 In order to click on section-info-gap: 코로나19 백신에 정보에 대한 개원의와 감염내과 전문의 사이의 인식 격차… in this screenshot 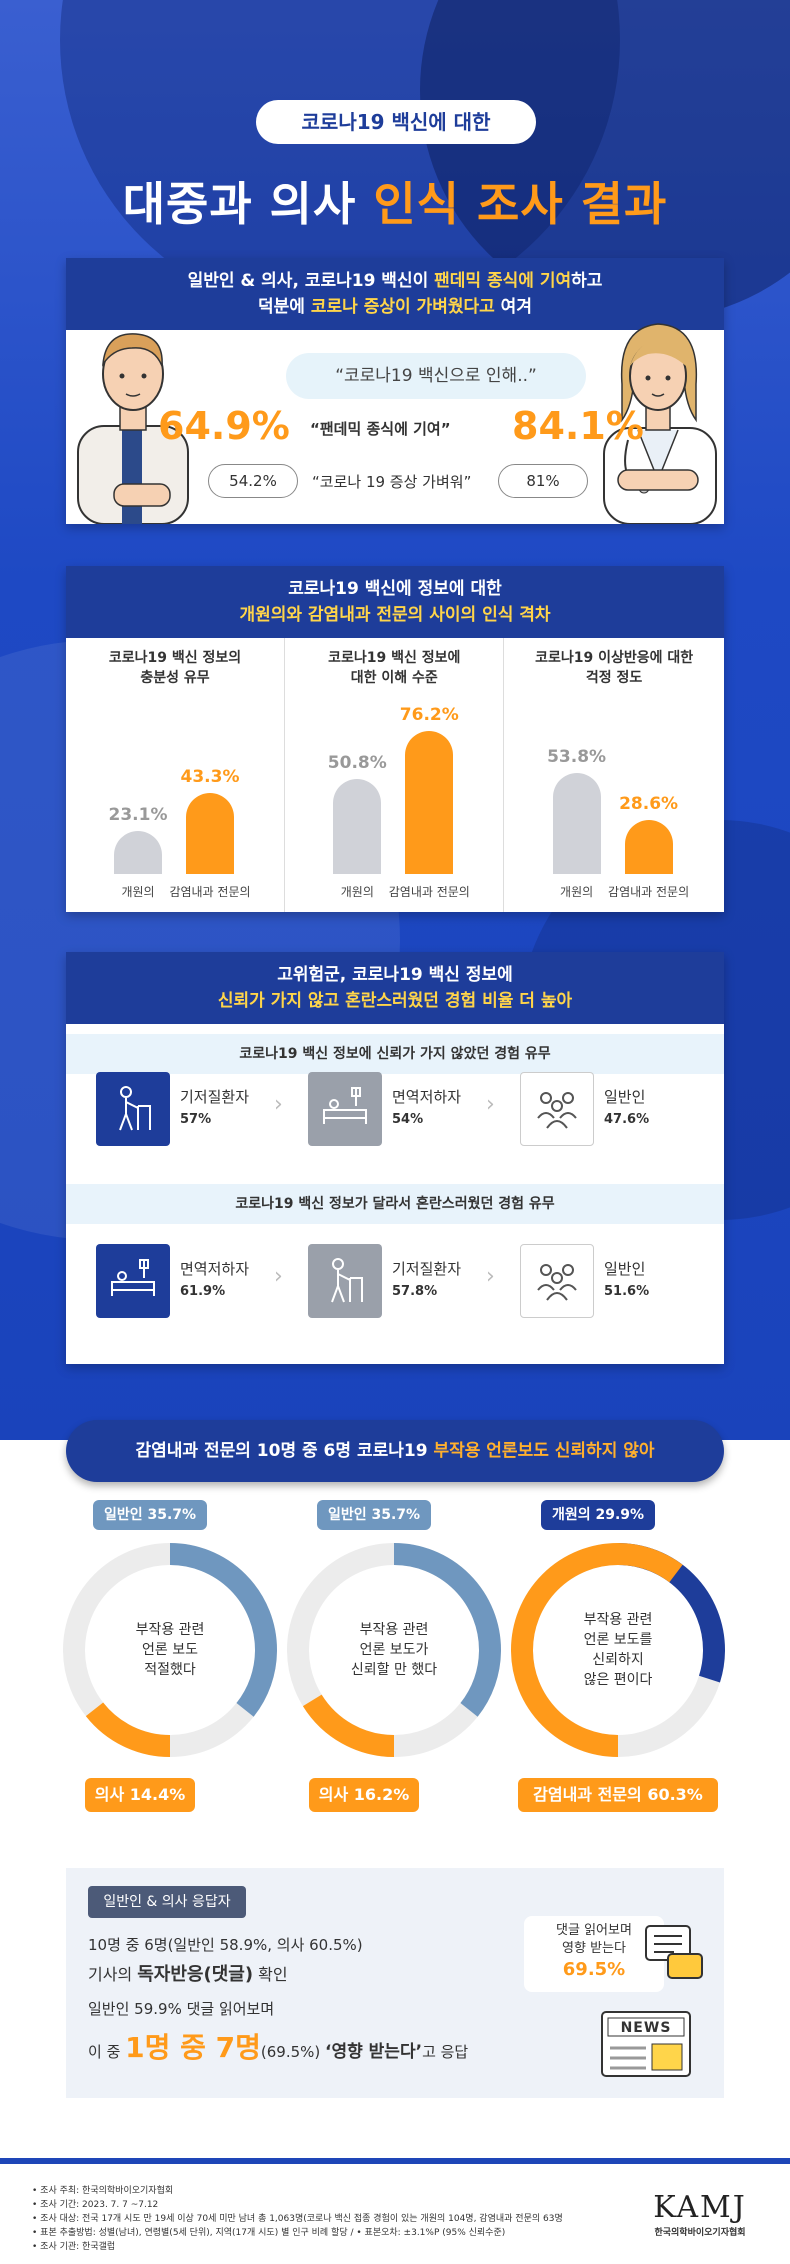, I will do `click(395, 739)`.